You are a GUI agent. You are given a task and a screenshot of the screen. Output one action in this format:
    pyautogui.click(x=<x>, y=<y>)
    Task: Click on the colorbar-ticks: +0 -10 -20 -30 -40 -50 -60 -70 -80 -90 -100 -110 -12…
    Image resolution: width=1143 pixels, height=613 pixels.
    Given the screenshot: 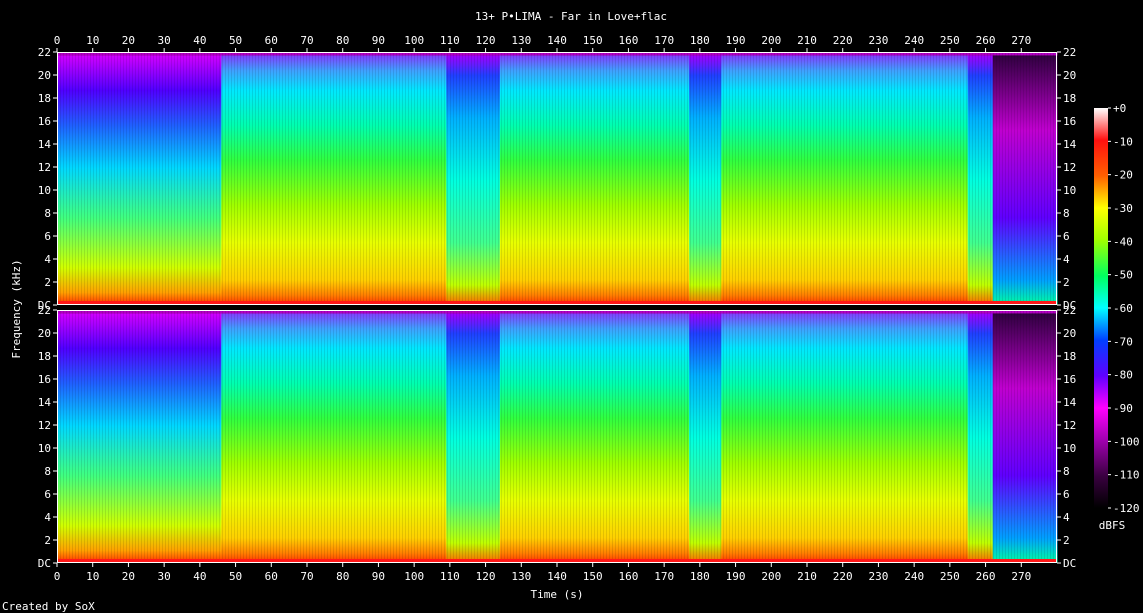 What is the action you would take?
    pyautogui.click(x=1124, y=308)
    